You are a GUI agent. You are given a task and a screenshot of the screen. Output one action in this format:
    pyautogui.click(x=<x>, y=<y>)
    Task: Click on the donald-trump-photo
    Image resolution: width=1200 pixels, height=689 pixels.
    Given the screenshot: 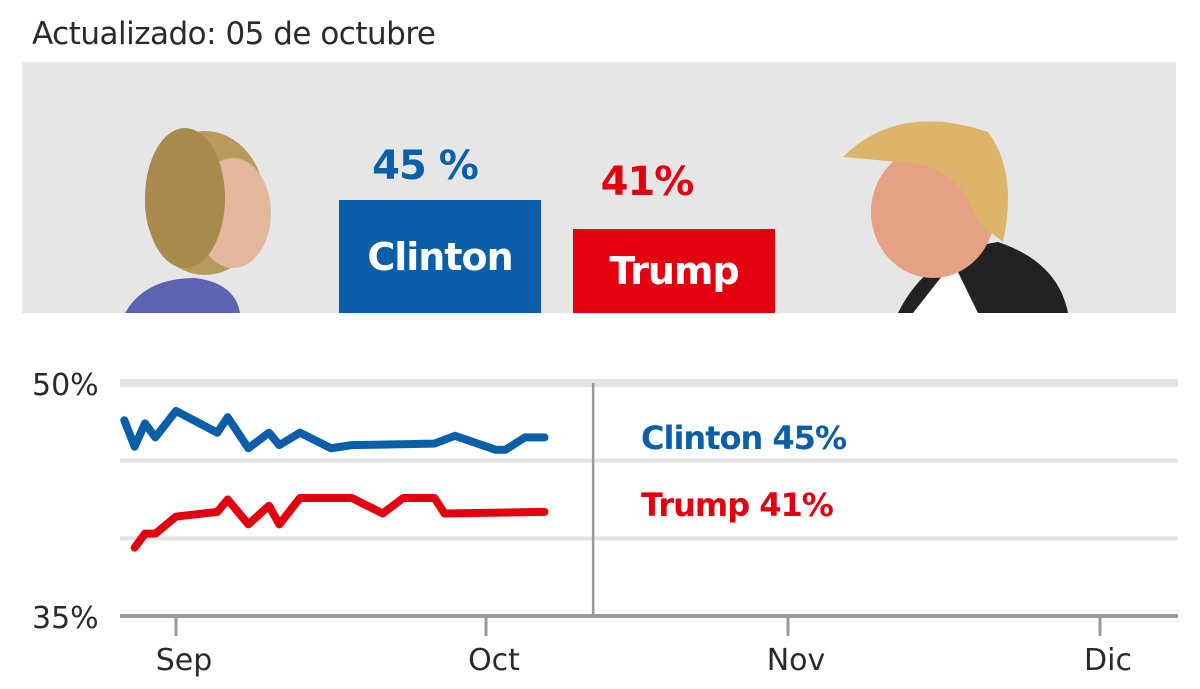 What is the action you would take?
    pyautogui.click(x=955, y=217)
    